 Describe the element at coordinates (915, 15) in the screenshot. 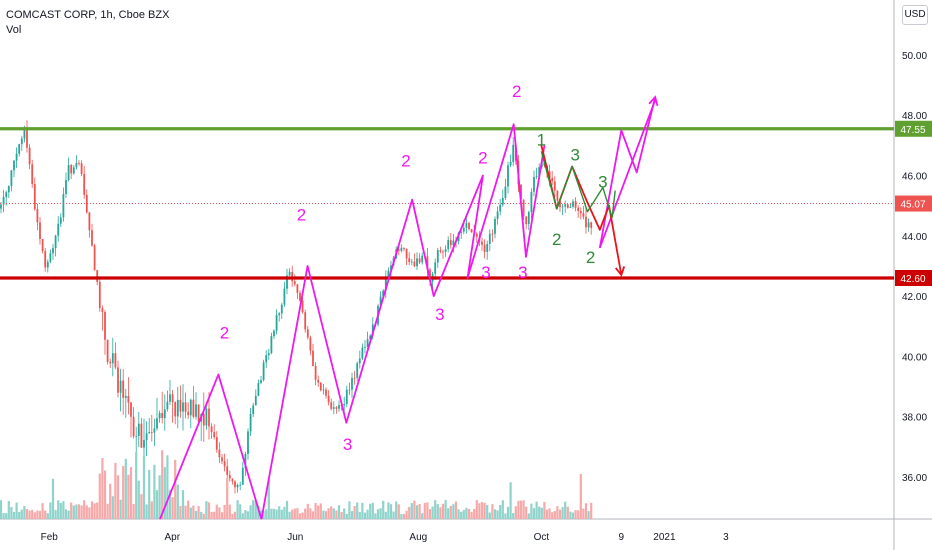

I see `currency-button: USD` at that location.